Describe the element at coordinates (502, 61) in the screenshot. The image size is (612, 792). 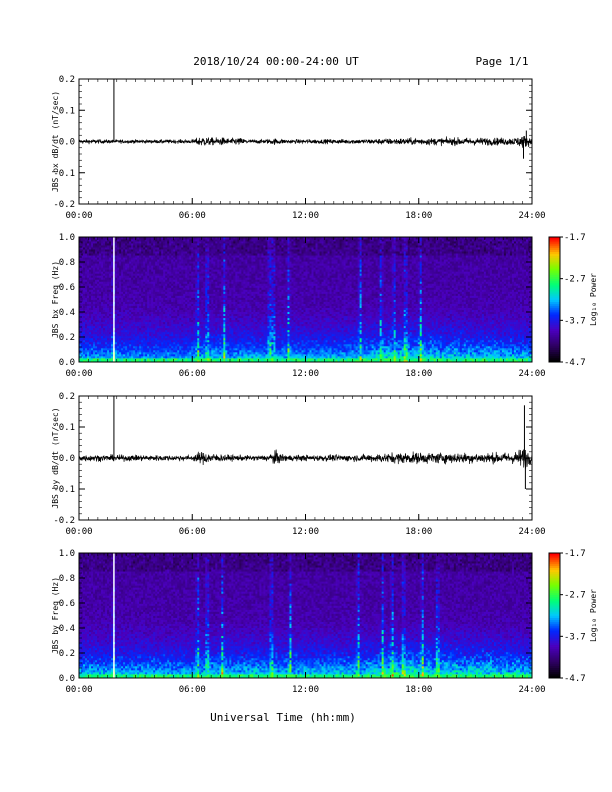
I see `page-number: Page 1/1` at that location.